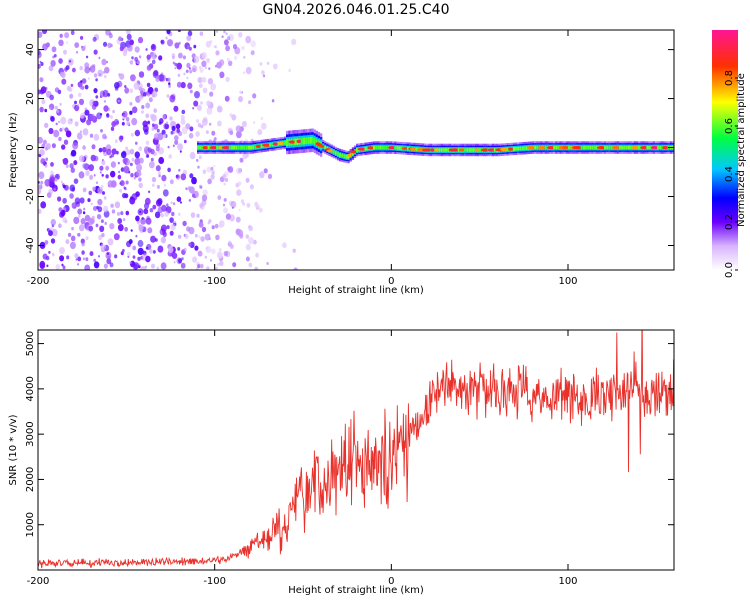 This screenshot has width=750, height=600. I want to click on colorbar-tick-label: 0.0, so click(729, 270).